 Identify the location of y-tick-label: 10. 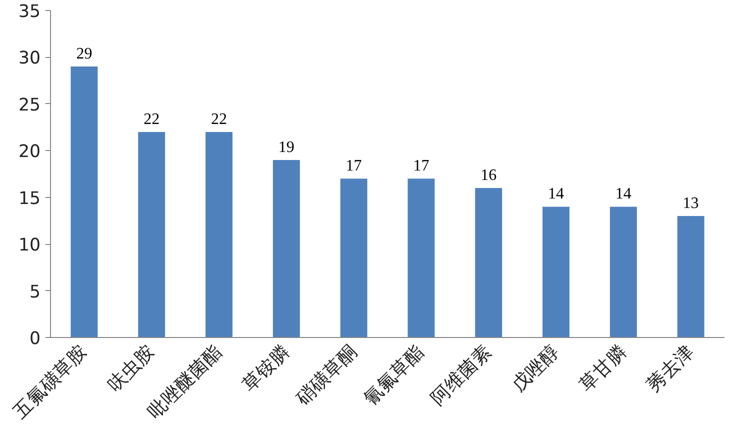
(29, 246).